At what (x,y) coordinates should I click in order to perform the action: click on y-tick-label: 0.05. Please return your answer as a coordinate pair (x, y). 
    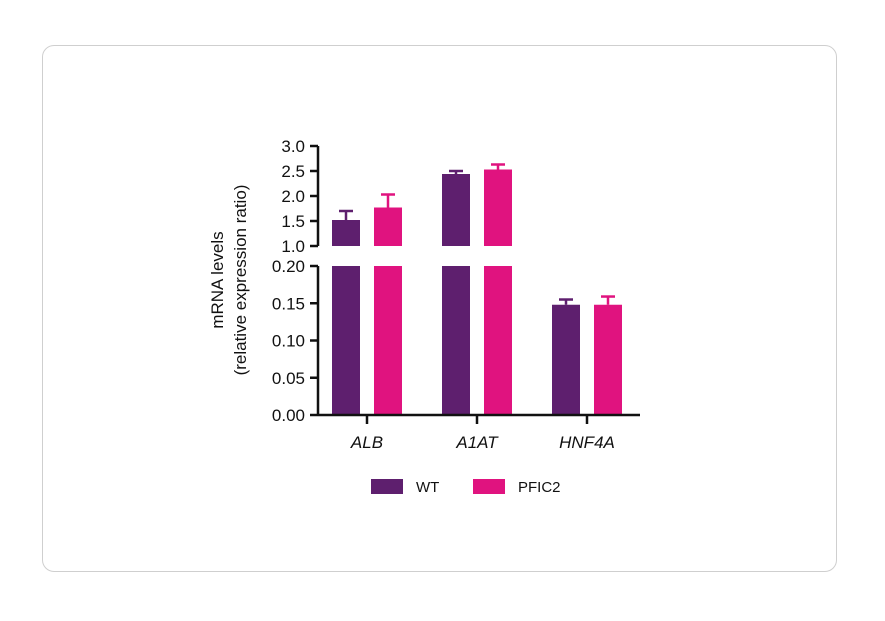
    Looking at the image, I should click on (288, 378).